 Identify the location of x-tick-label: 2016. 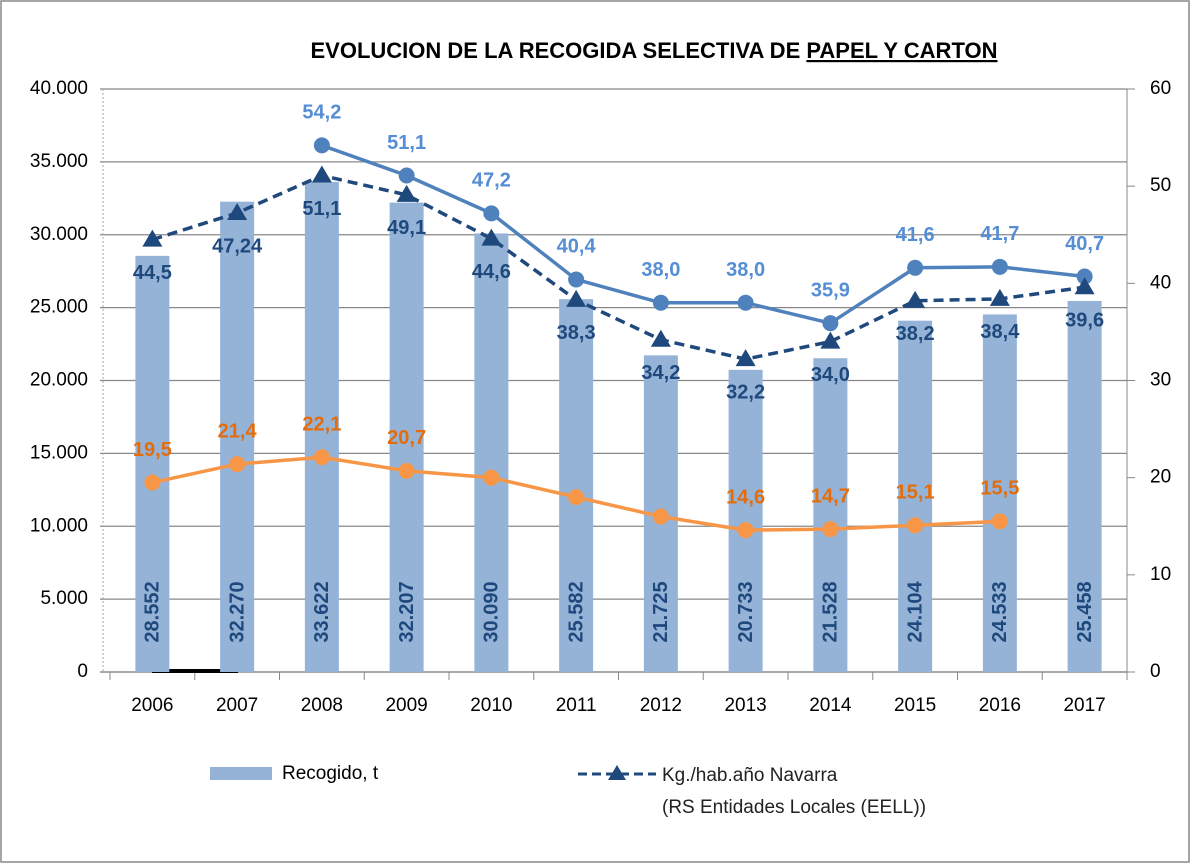
(1000, 705).